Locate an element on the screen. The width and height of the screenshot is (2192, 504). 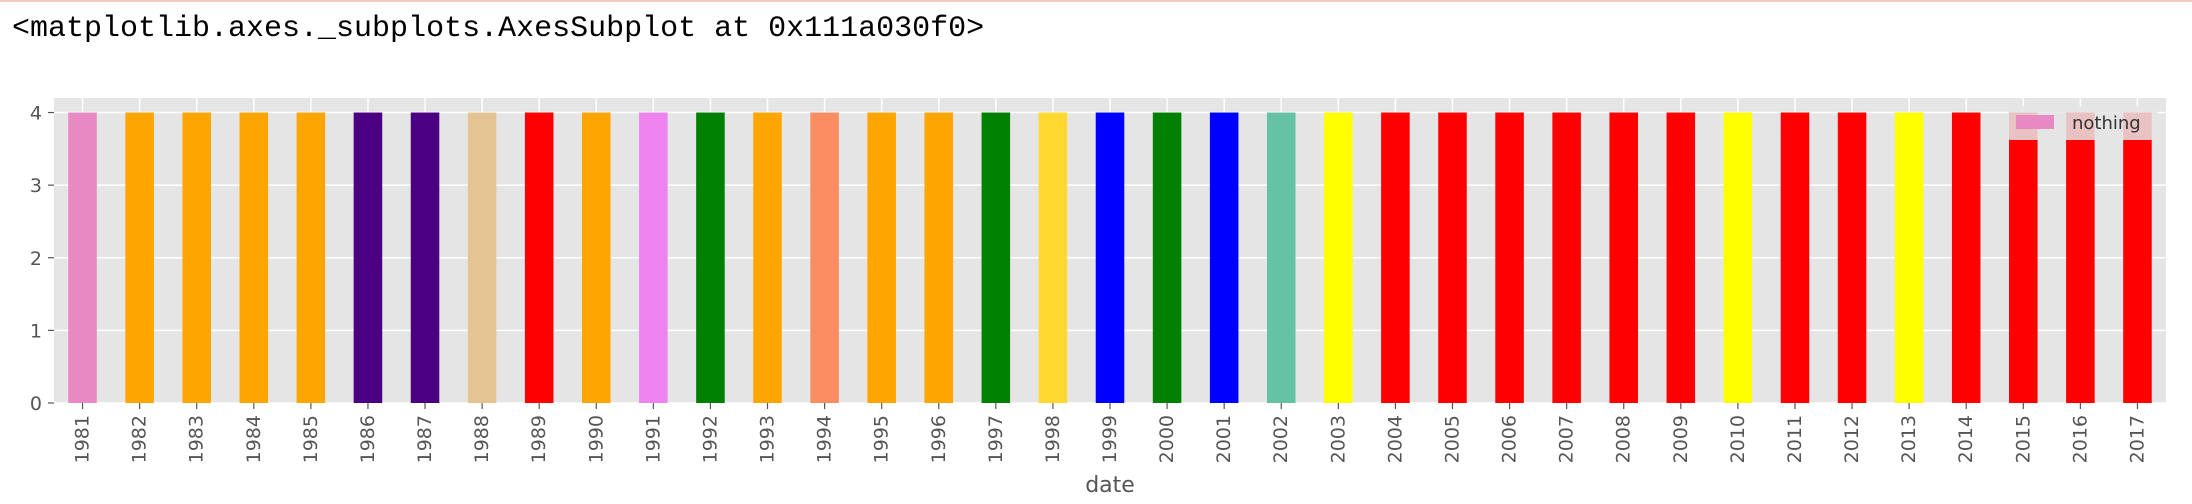
bar-2000 is located at coordinates (1167, 258).